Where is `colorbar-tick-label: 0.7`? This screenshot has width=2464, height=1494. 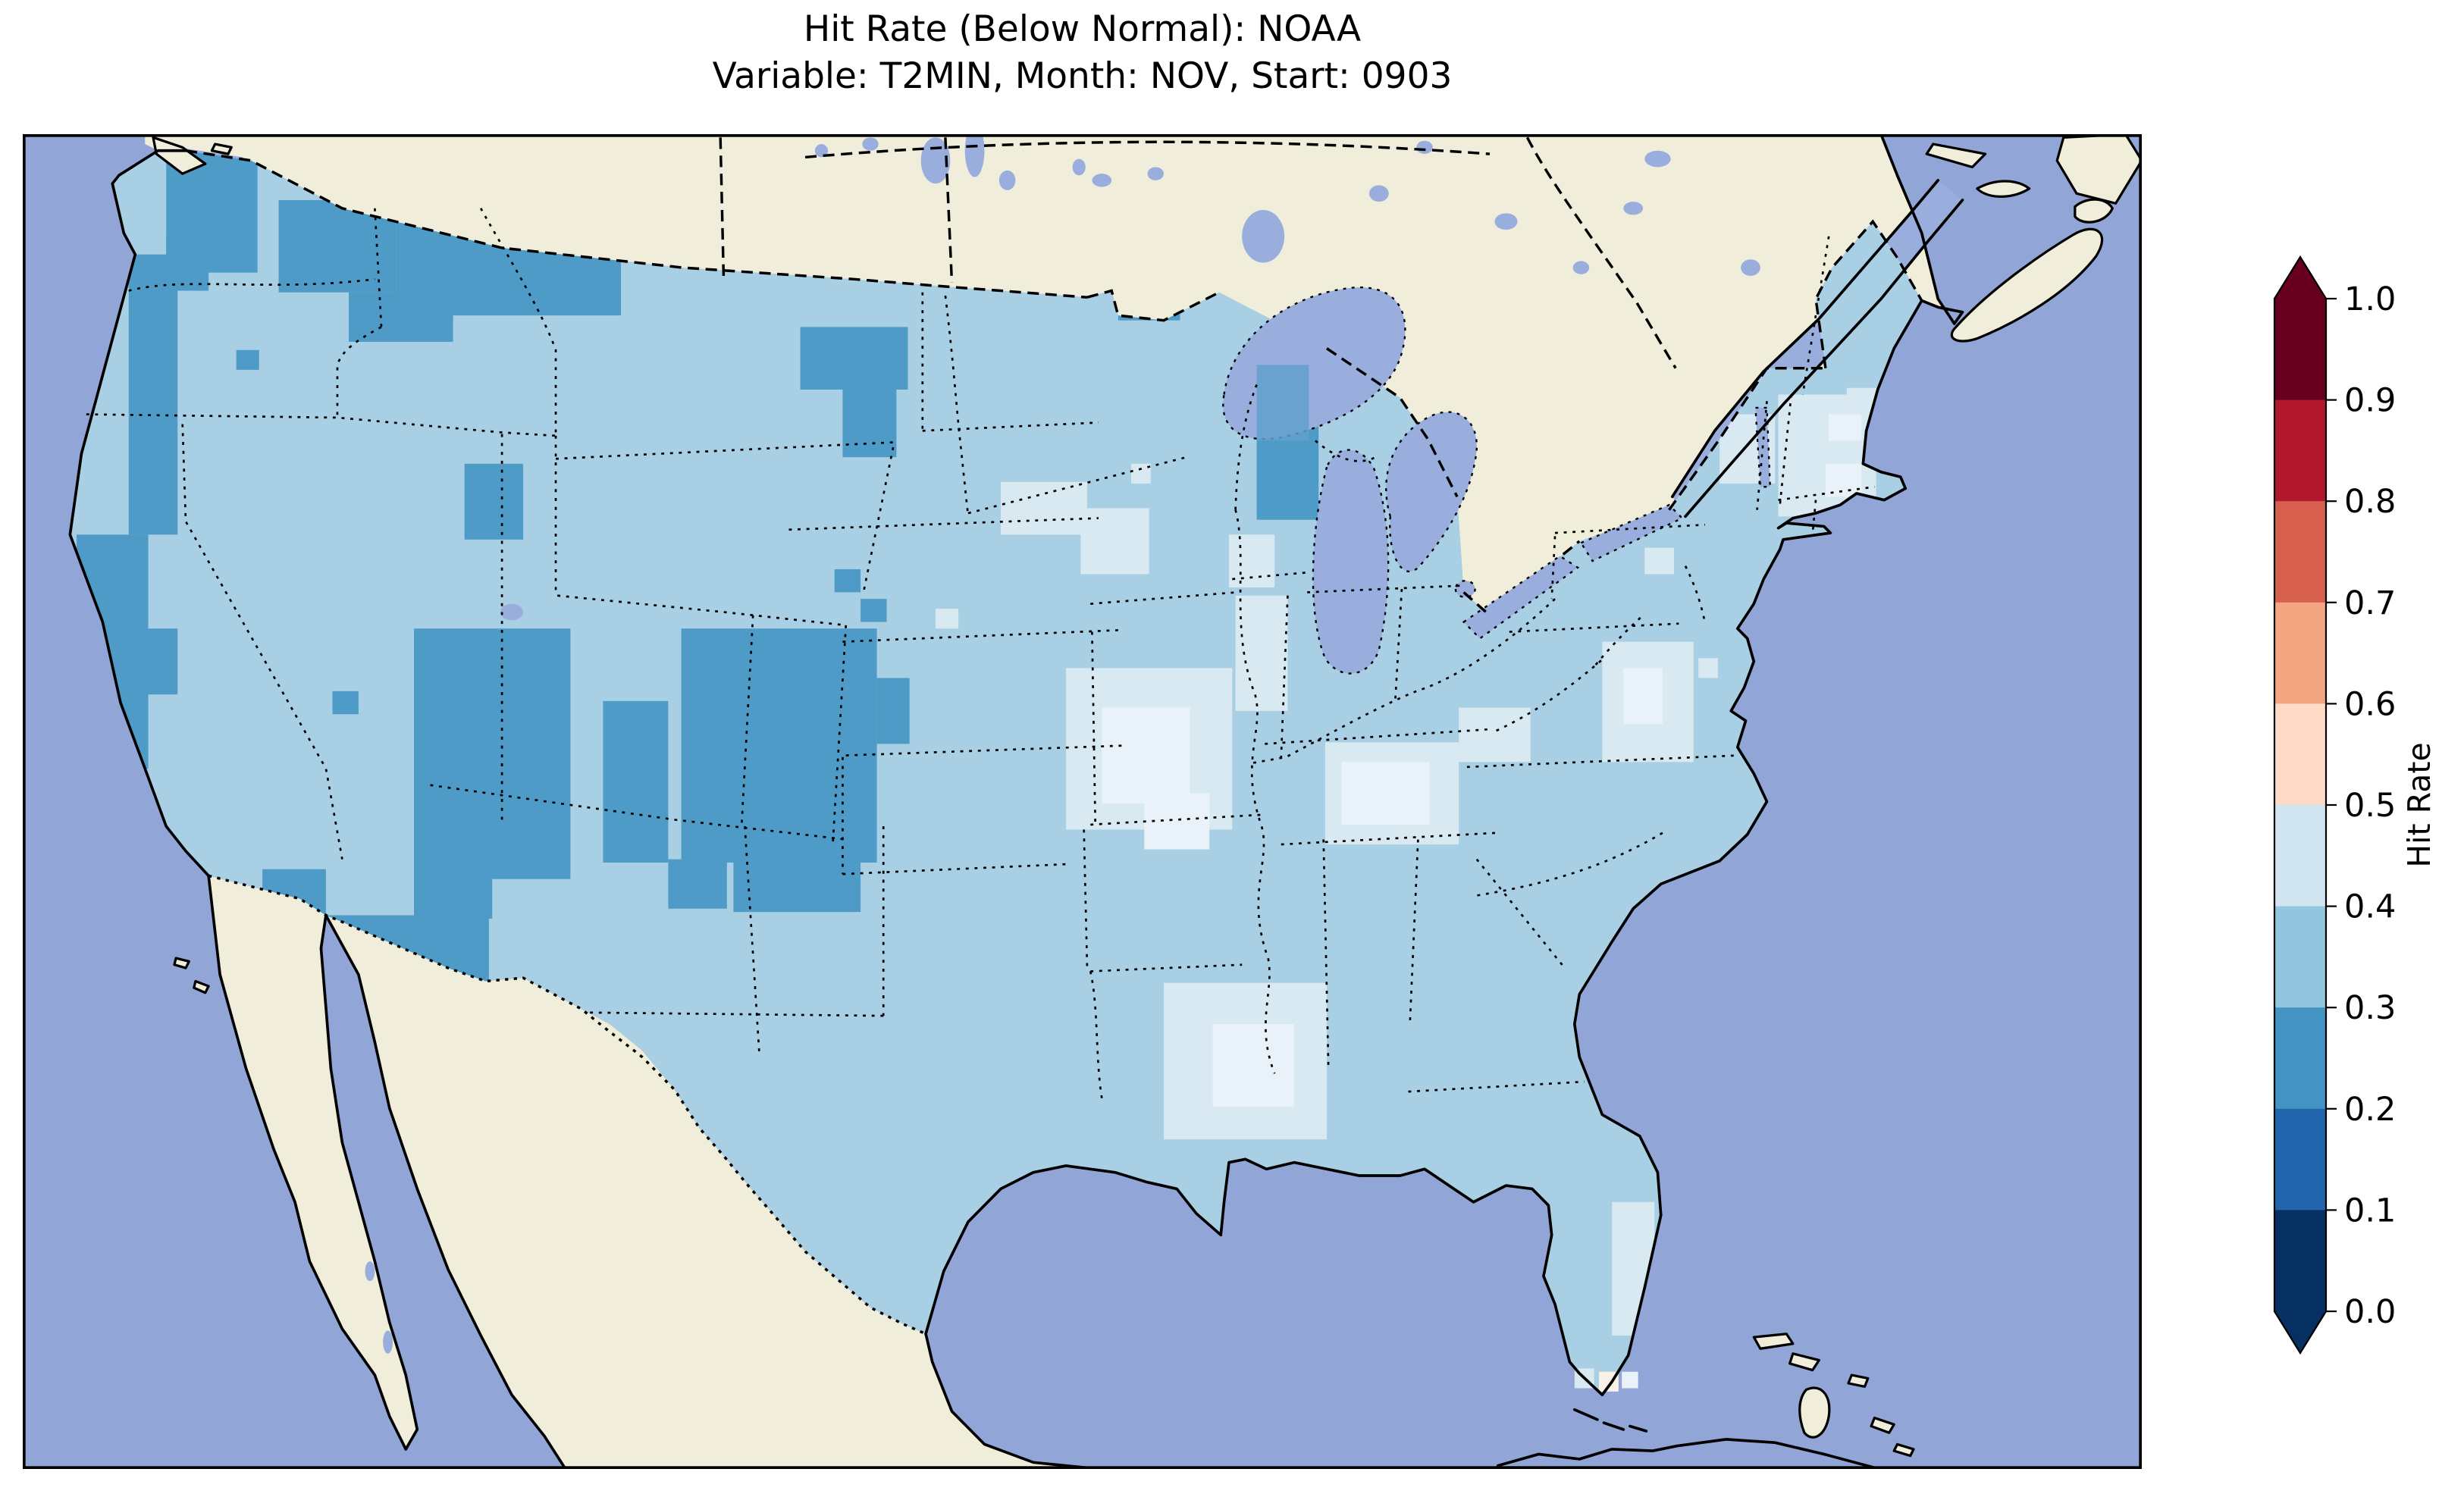
colorbar-tick-label: 0.7 is located at coordinates (2370, 603).